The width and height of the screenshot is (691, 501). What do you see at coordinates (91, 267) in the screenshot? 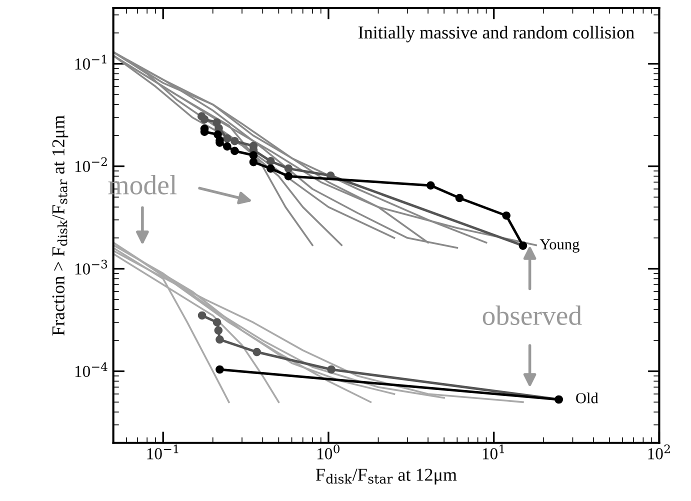
I see `y-tick-label: 10$^{−3}$` at bounding box center [91, 267].